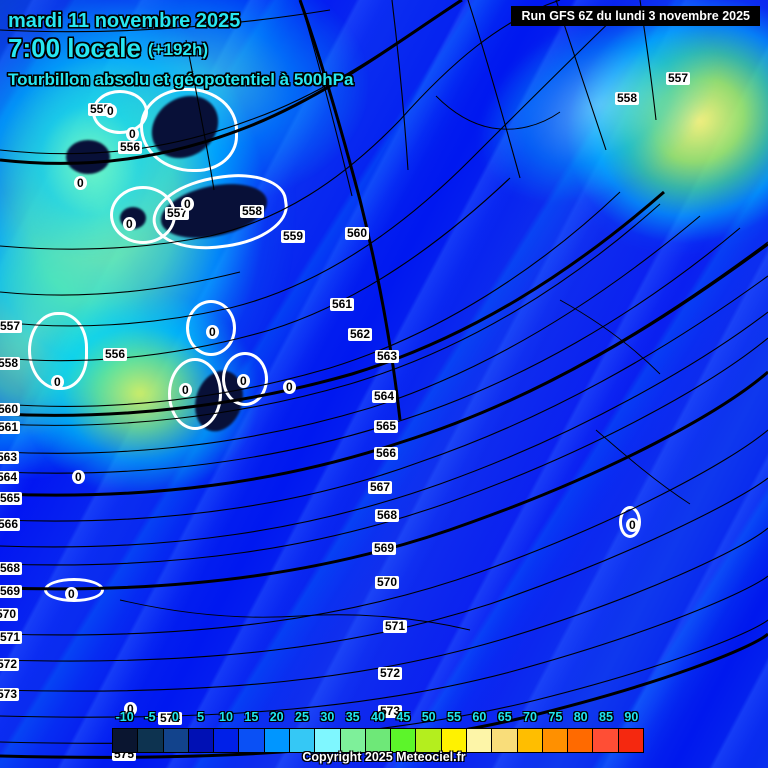 Image resolution: width=768 pixels, height=768 pixels. Describe the element at coordinates (384, 757) in the screenshot. I see `copyright-notice: Copyright 2025 Meteociel.fr` at that location.